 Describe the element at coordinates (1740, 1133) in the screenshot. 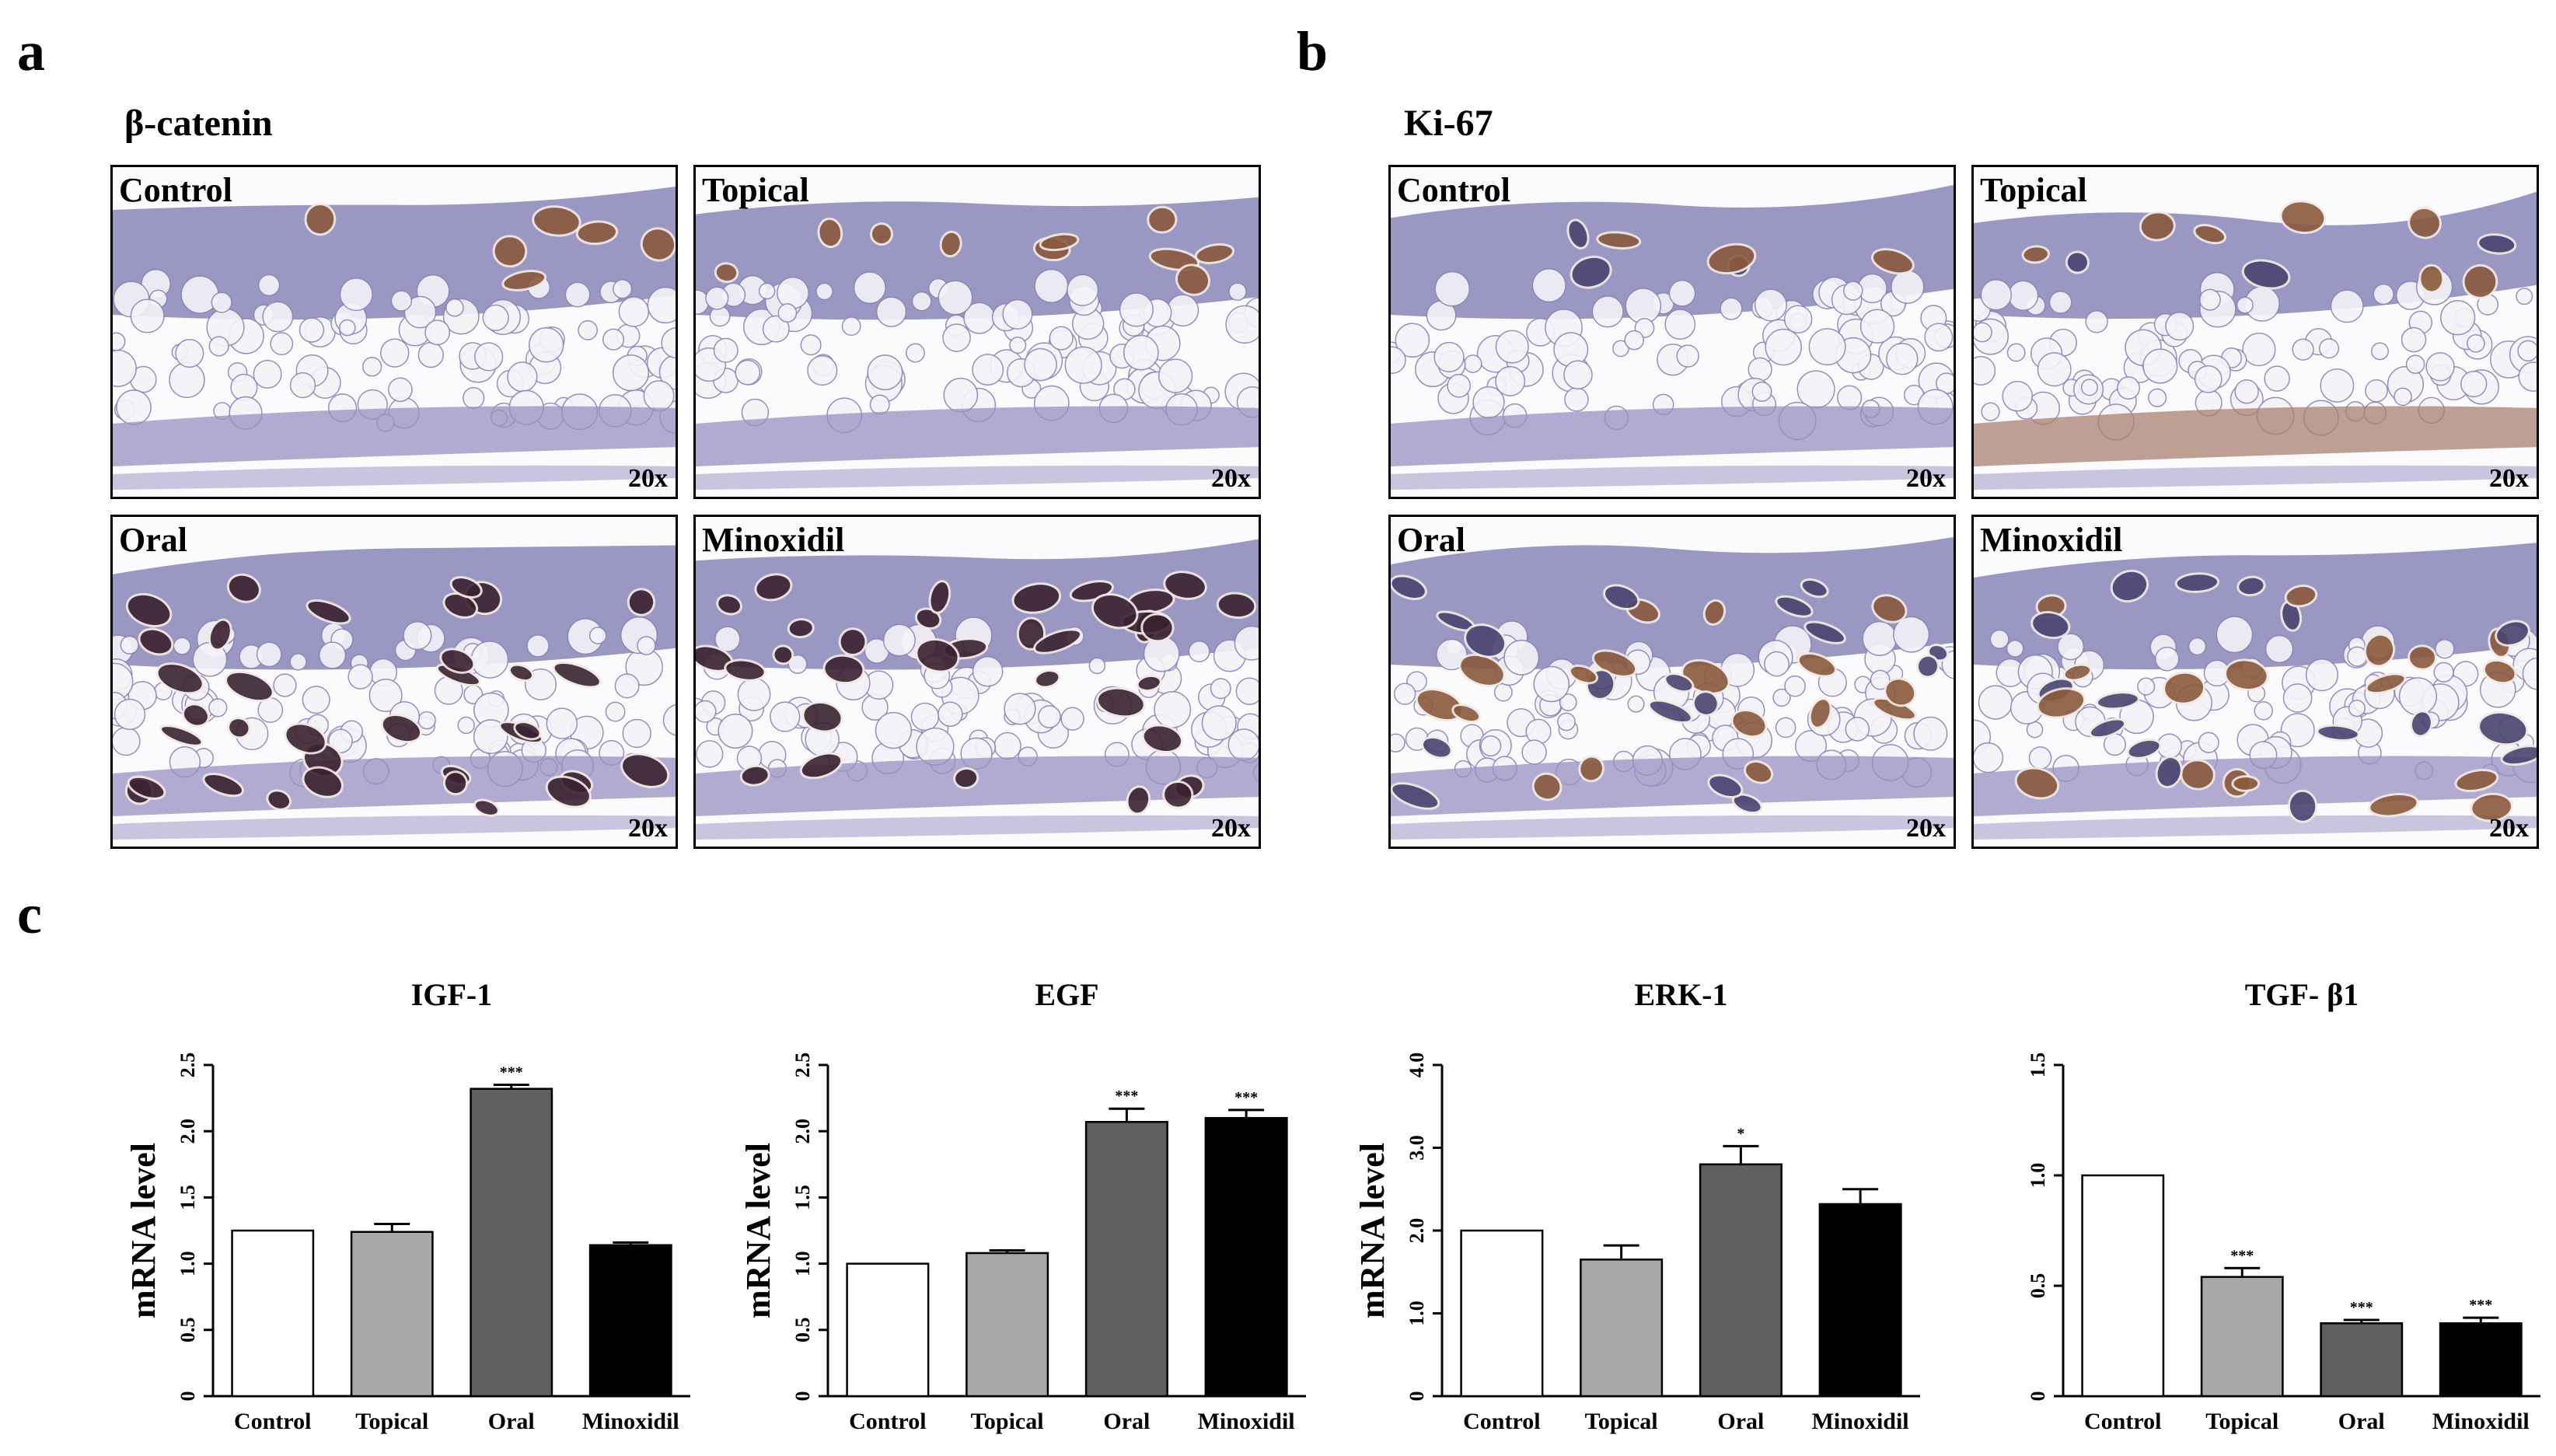

I see `significance-marker: *` at that location.